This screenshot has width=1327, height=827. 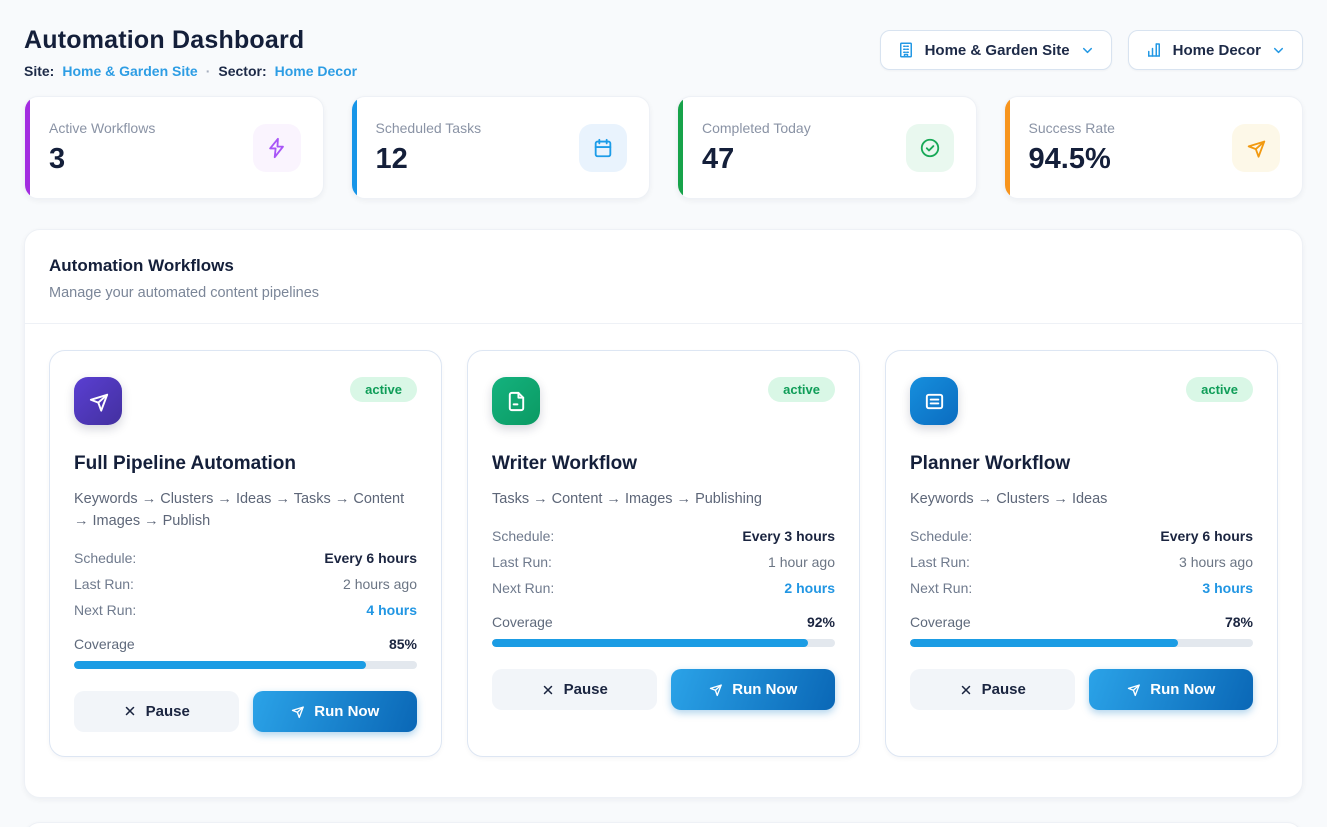 What do you see at coordinates (1069, 158) in the screenshot?
I see `stat-value: 94.5%` at bounding box center [1069, 158].